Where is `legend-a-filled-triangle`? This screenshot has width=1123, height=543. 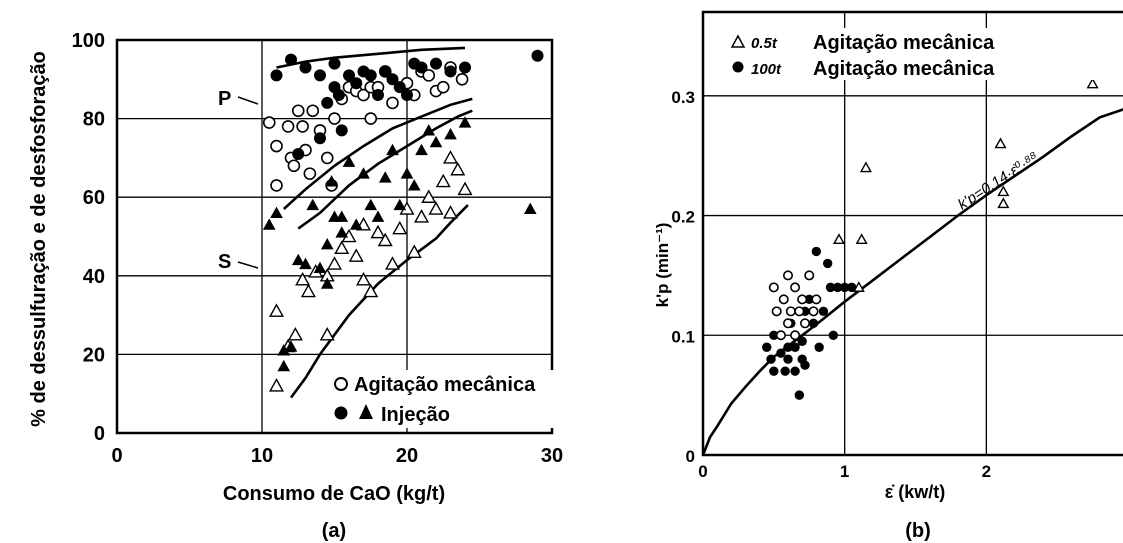 legend-a-filled-triangle is located at coordinates (366, 411).